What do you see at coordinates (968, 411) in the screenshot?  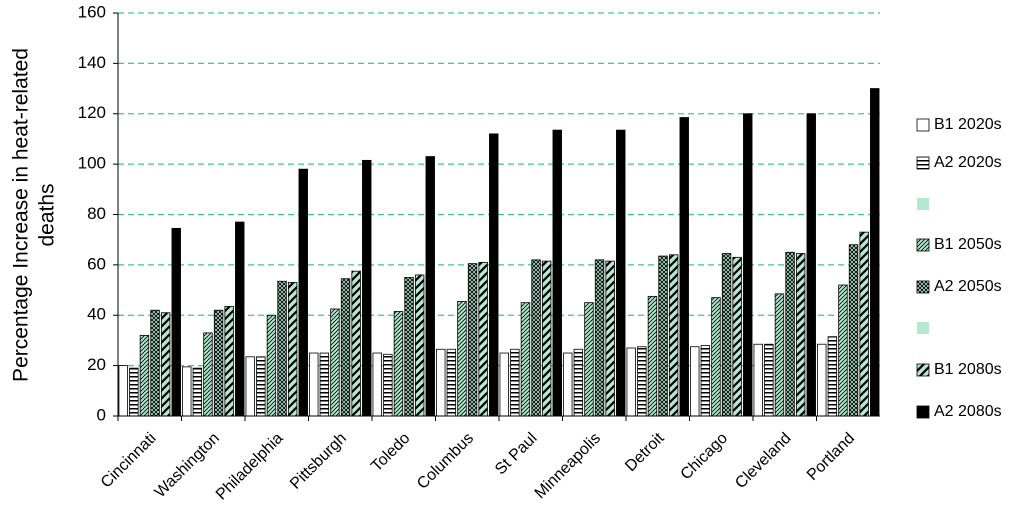 I see `legend-label: A2 2080s` at bounding box center [968, 411].